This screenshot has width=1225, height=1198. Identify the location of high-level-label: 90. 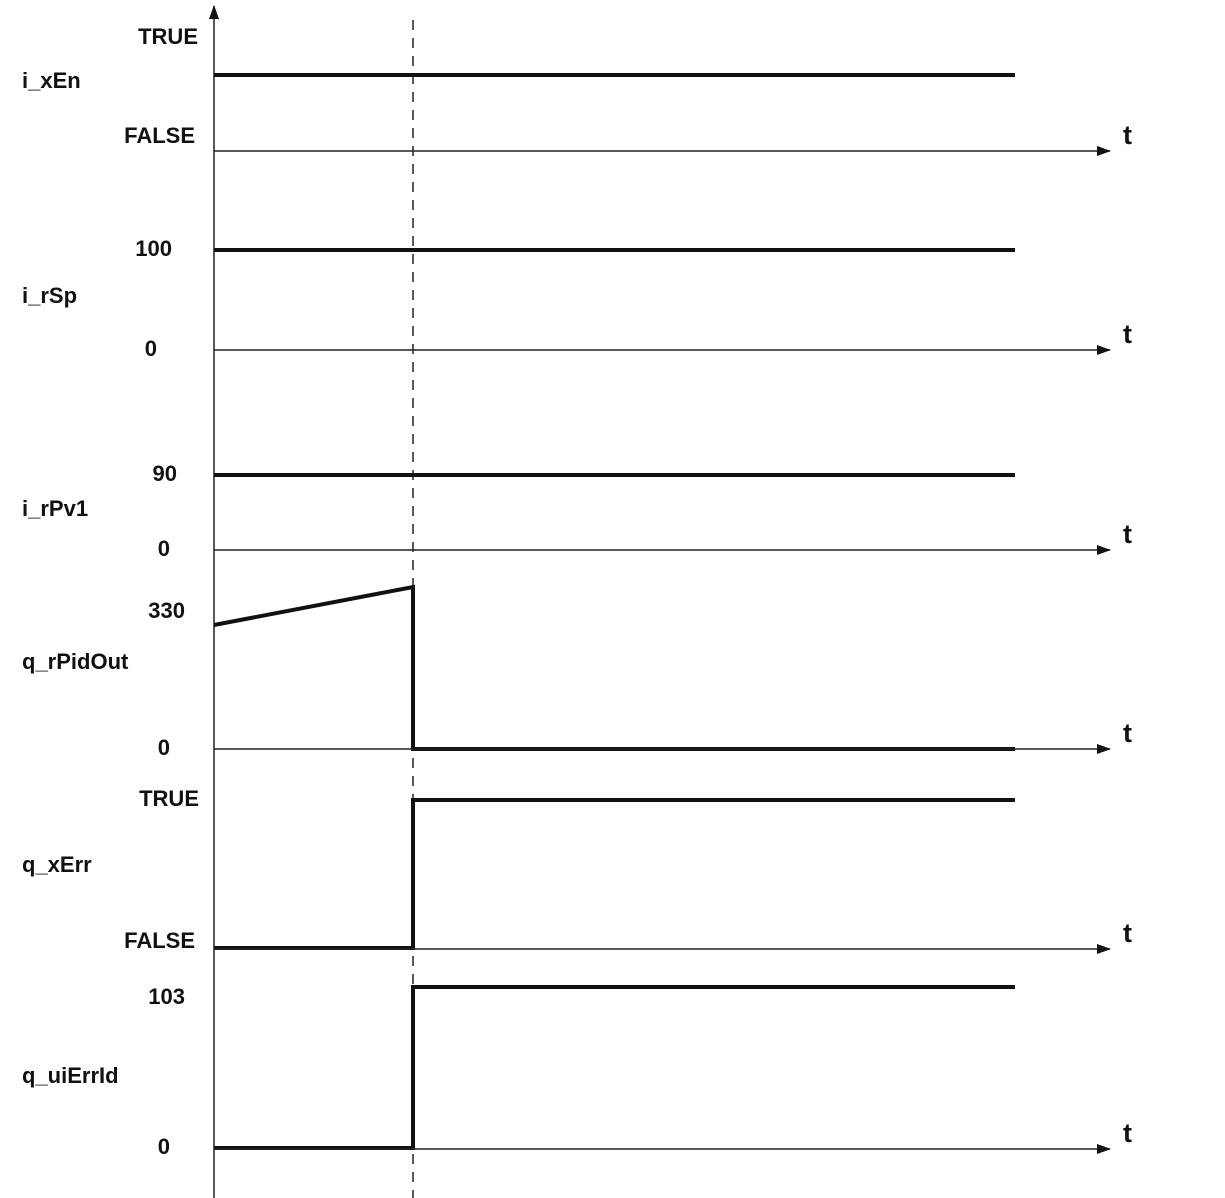
(165, 473).